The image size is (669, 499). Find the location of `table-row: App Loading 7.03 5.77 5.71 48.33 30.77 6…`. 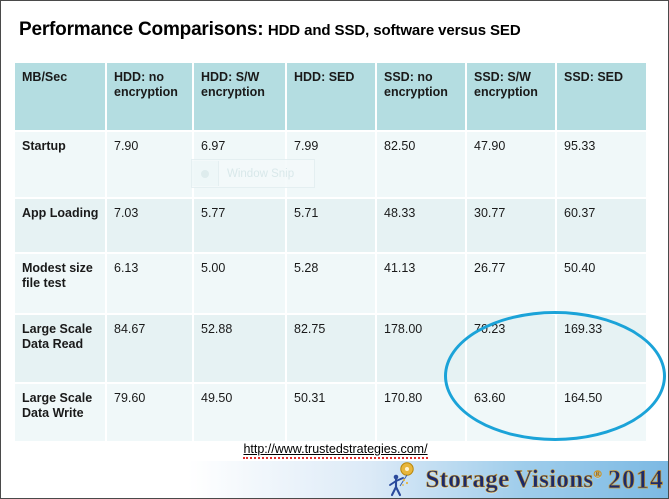

table-row: App Loading 7.03 5.77 5.71 48.33 30.77 6… is located at coordinates (330, 226).